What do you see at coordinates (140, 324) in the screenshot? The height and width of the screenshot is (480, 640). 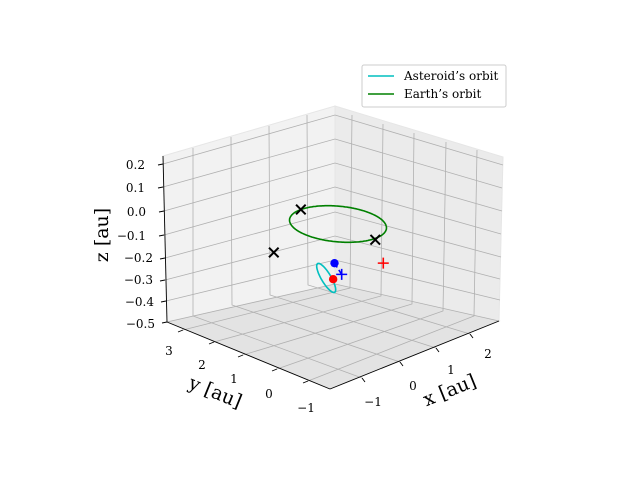 I see `z-tick-label: −0.5` at bounding box center [140, 324].